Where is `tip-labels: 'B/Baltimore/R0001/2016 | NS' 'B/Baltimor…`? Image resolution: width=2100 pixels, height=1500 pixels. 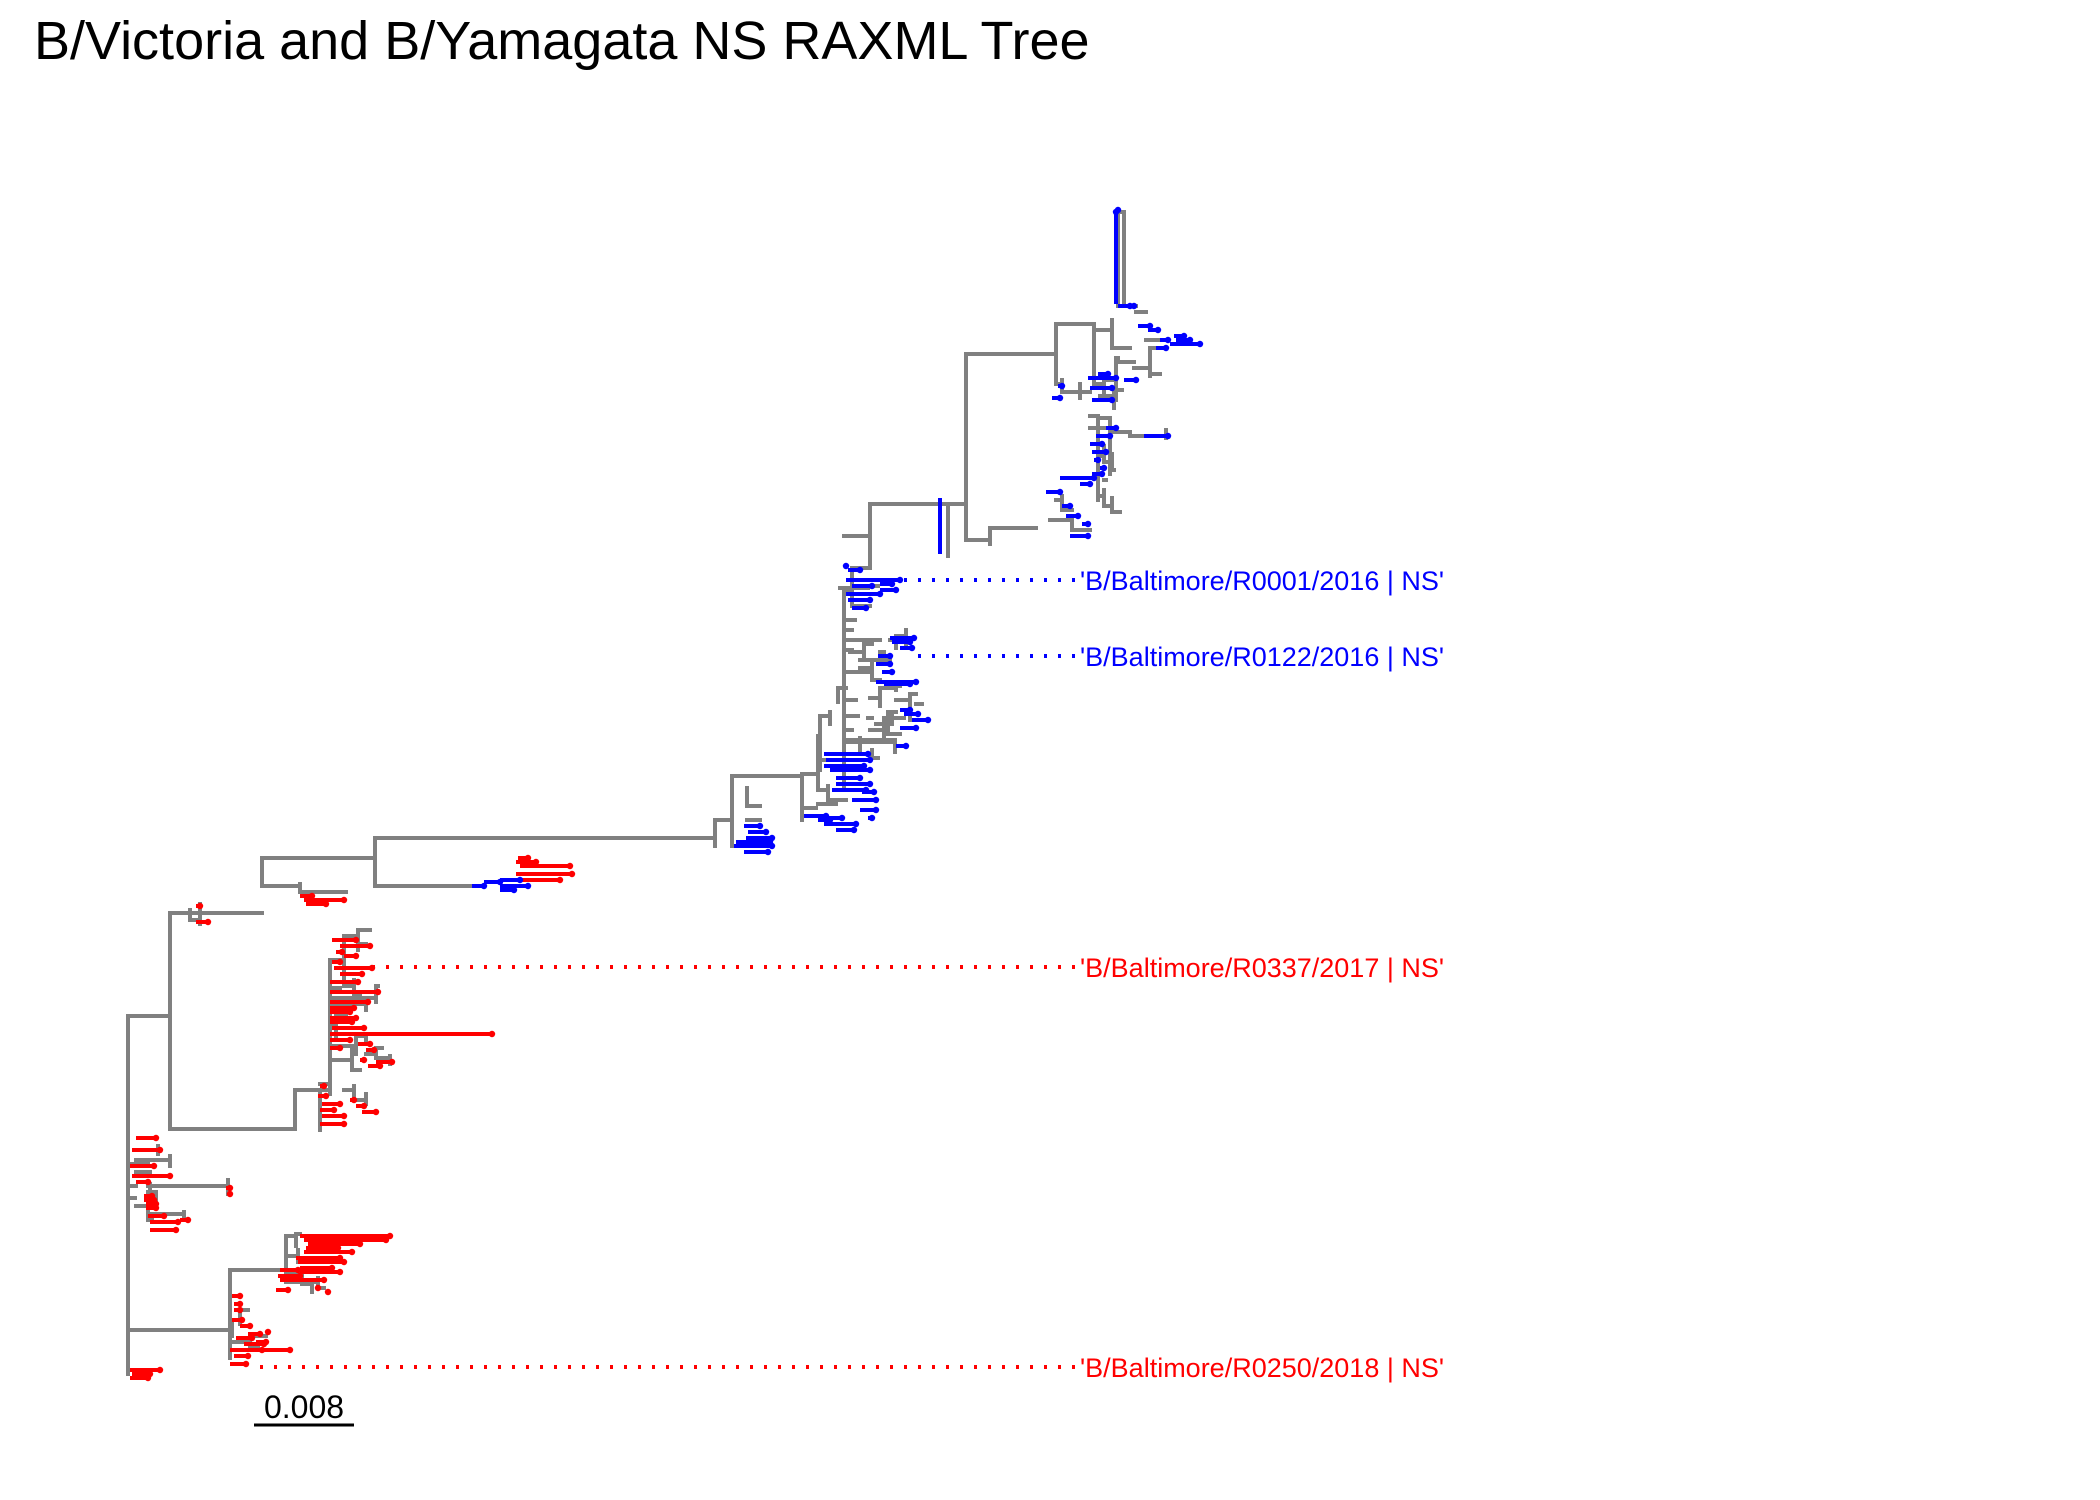
tip-labels: 'B/Baltimore/R0001/2016 | NS' 'B/Baltimor… is located at coordinates (1262, 974).